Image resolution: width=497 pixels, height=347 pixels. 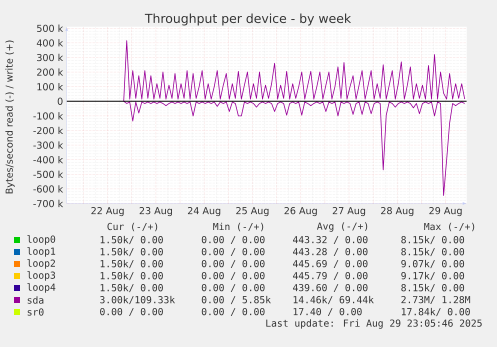 What do you see at coordinates (41, 240) in the screenshot?
I see `legend-label: loop0` at bounding box center [41, 240].